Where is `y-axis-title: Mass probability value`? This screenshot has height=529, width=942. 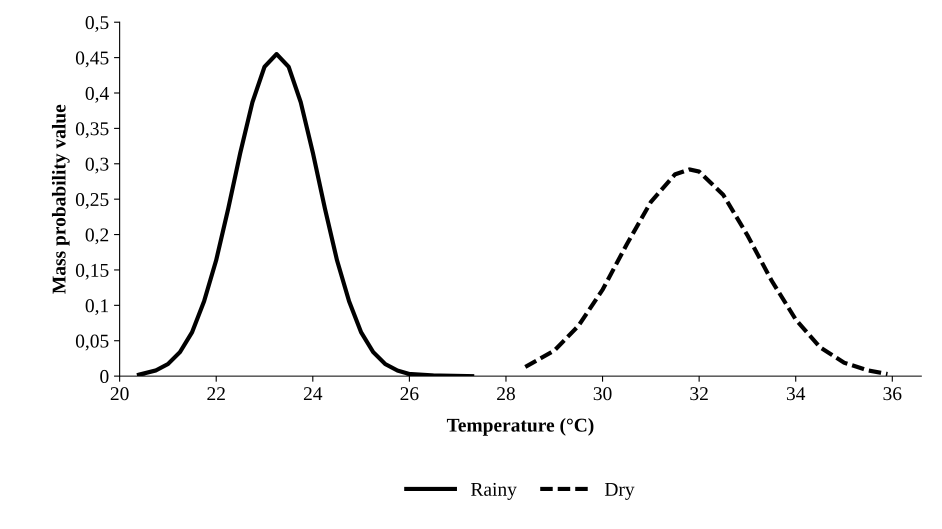 y-axis-title: Mass probability value is located at coordinates (61, 199).